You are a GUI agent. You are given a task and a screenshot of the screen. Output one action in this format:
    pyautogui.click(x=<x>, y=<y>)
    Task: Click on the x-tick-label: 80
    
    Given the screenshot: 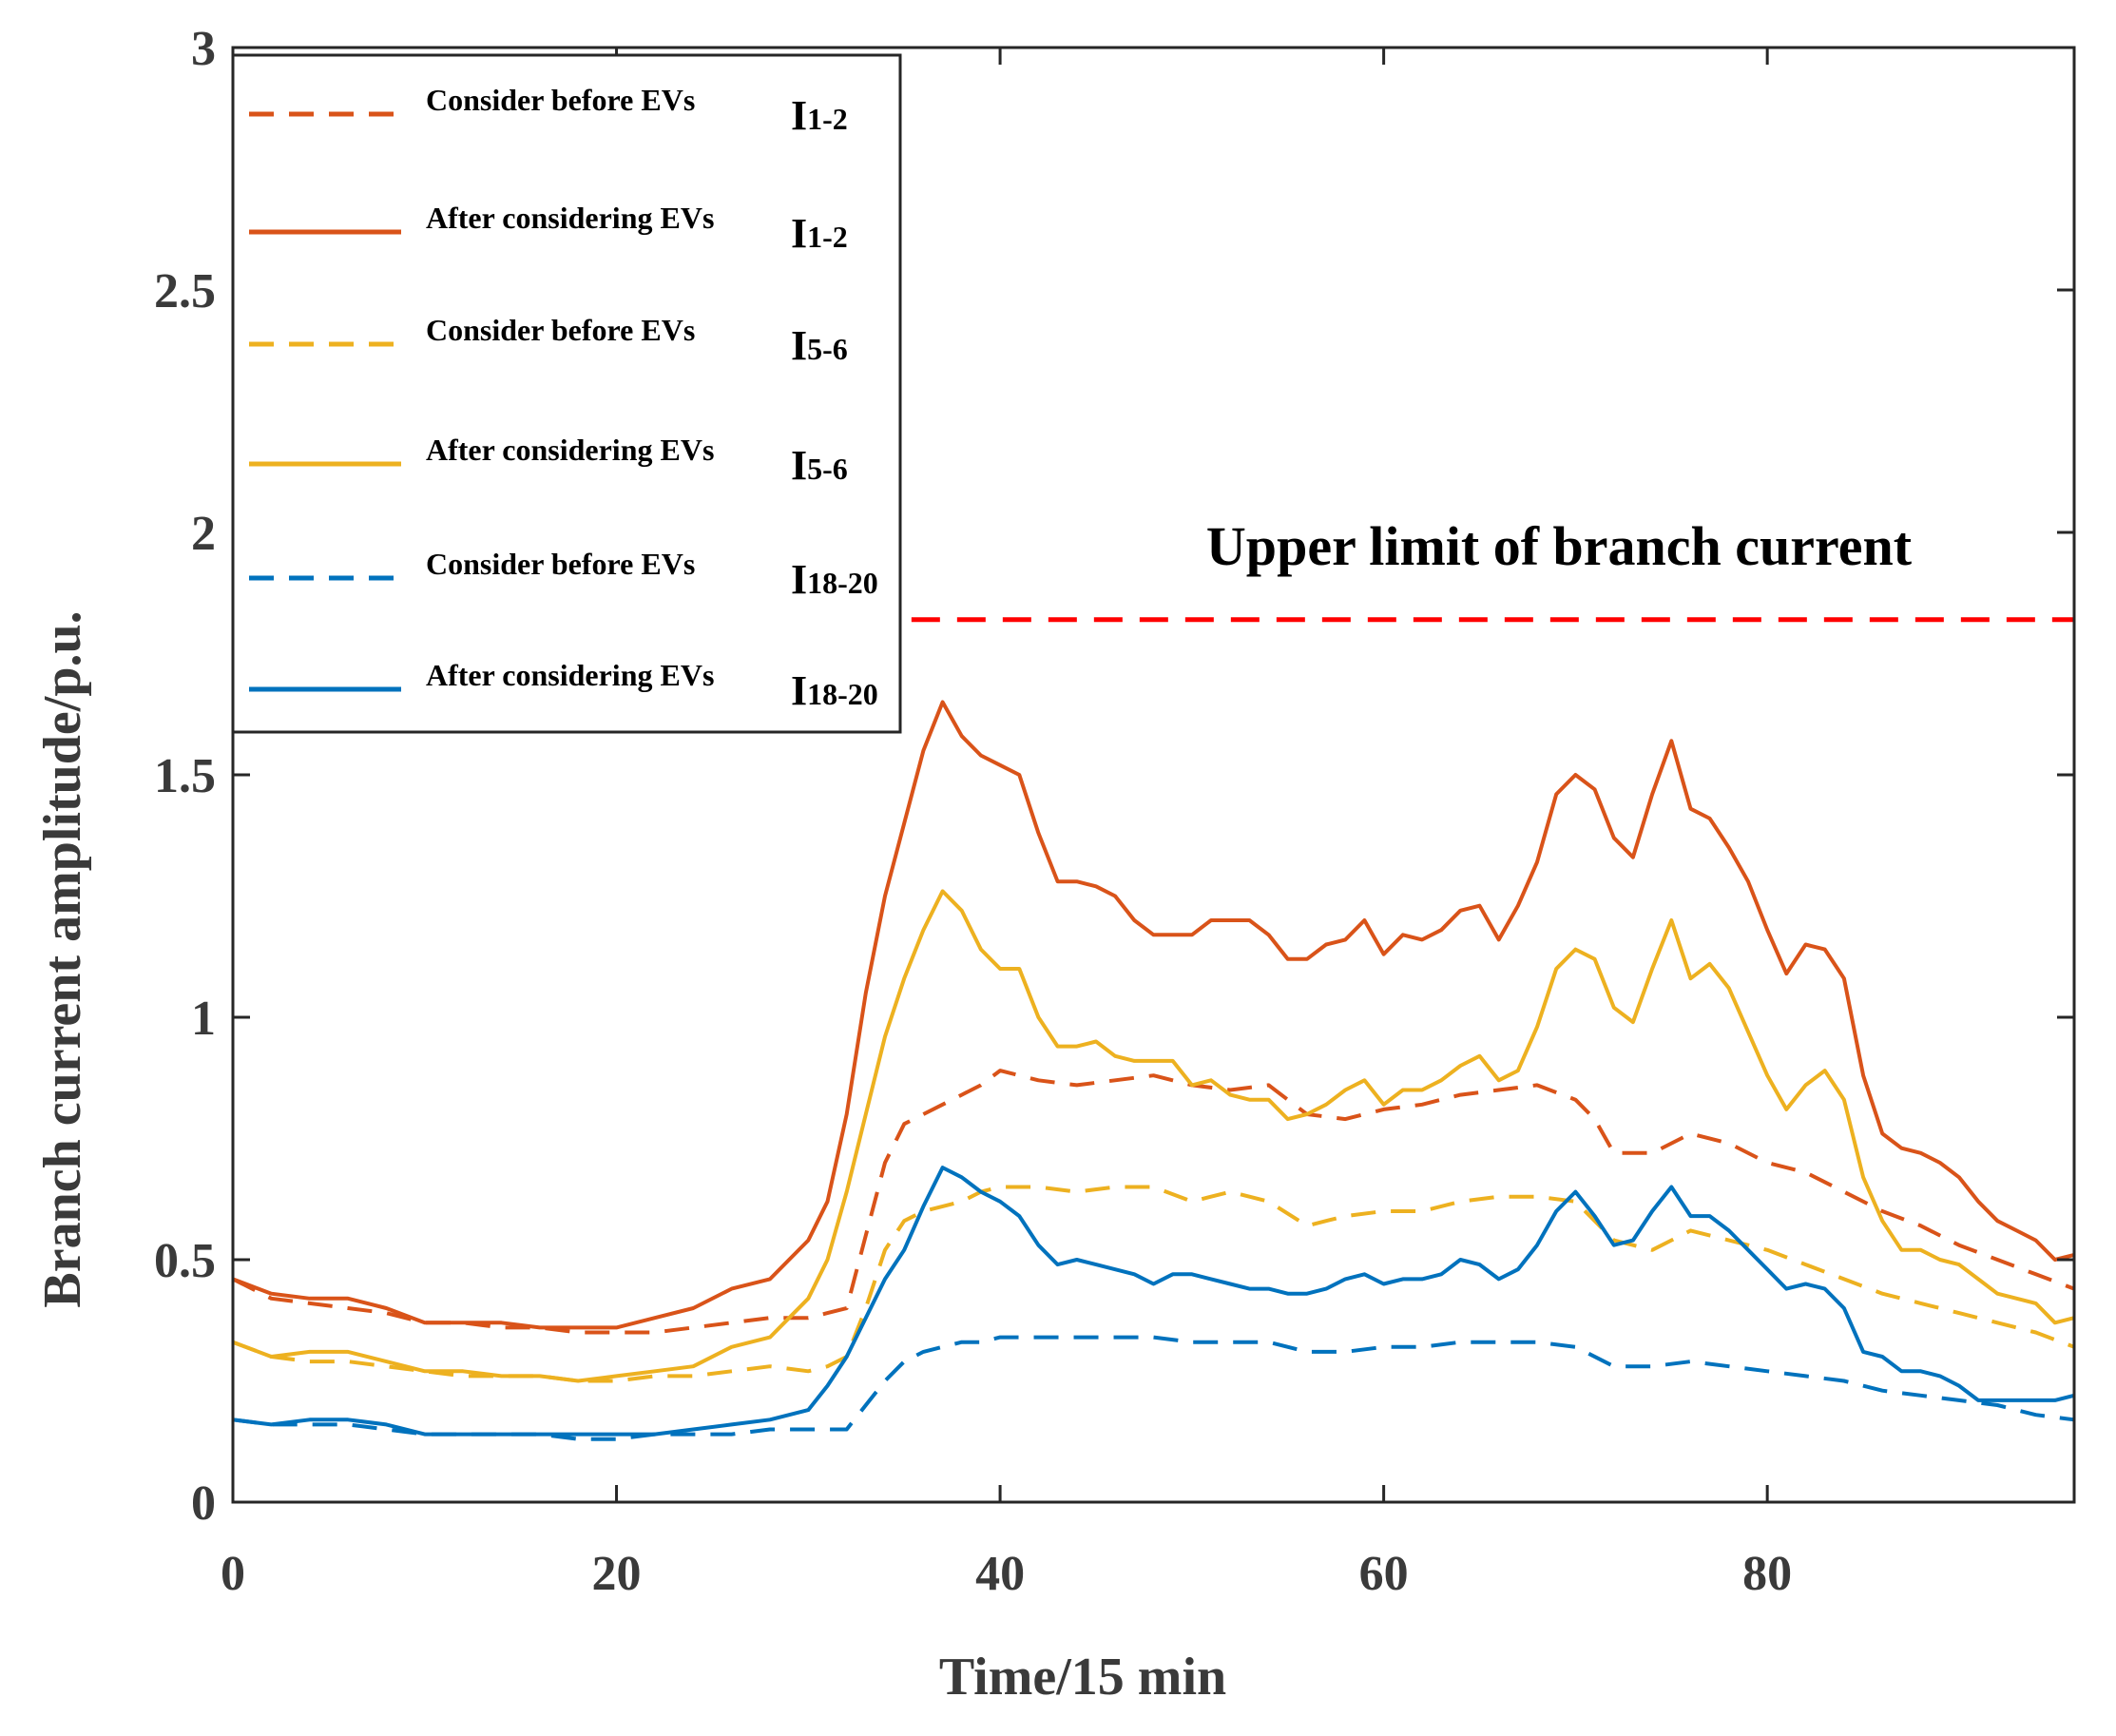 What is the action you would take?
    pyautogui.click(x=1767, y=1574)
    